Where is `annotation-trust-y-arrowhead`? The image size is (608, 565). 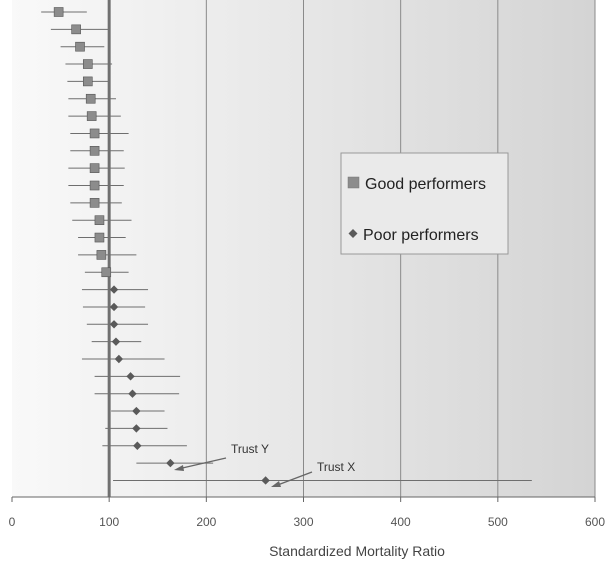
annotation-trust-y-arrowhead is located at coordinates (179, 468).